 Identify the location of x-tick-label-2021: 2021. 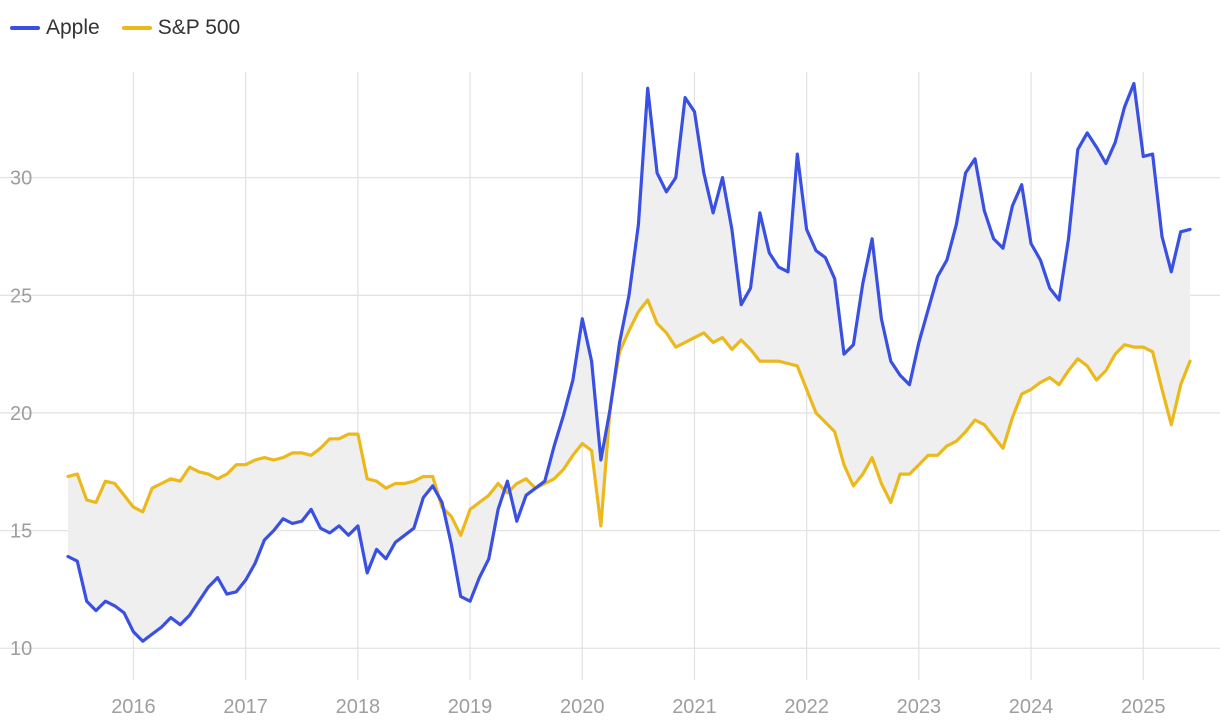
(694, 707).